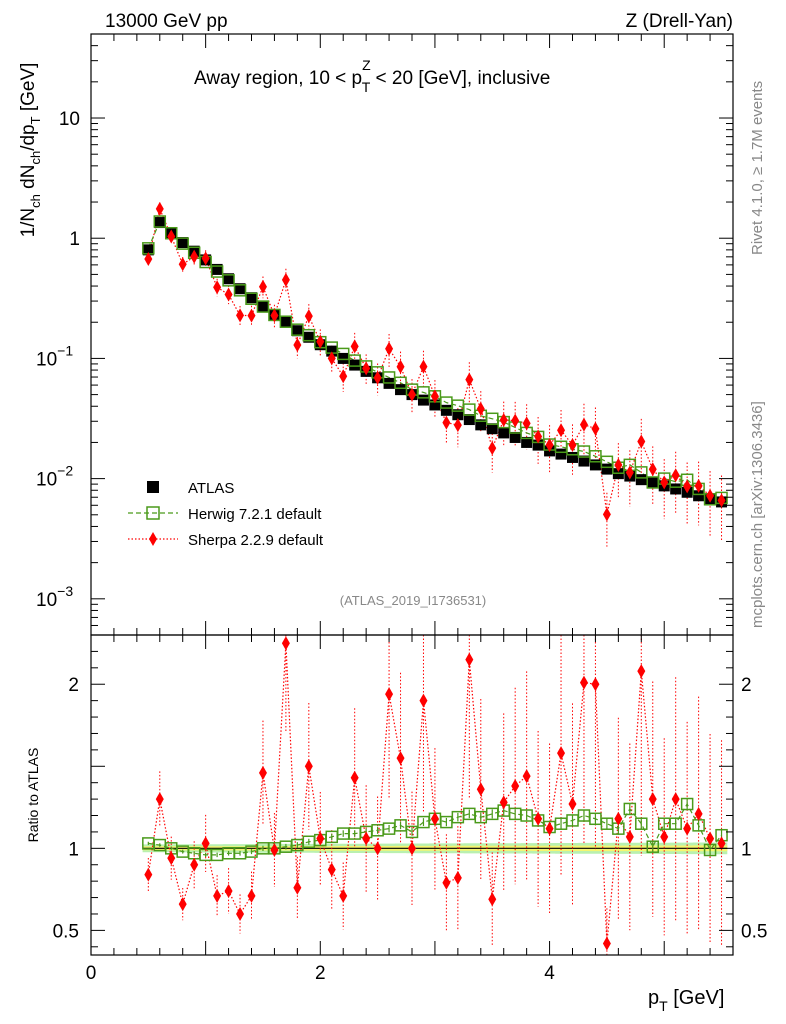  Describe the element at coordinates (35, 120) in the screenshot. I see `ylabel-sub3: T` at that location.